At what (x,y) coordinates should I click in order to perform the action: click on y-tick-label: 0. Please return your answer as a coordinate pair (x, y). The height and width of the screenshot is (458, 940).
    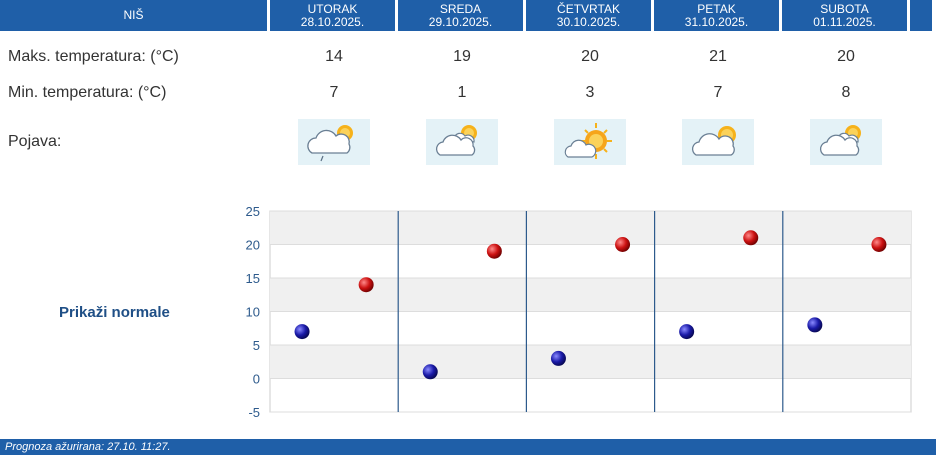
    Looking at the image, I should click on (256, 379).